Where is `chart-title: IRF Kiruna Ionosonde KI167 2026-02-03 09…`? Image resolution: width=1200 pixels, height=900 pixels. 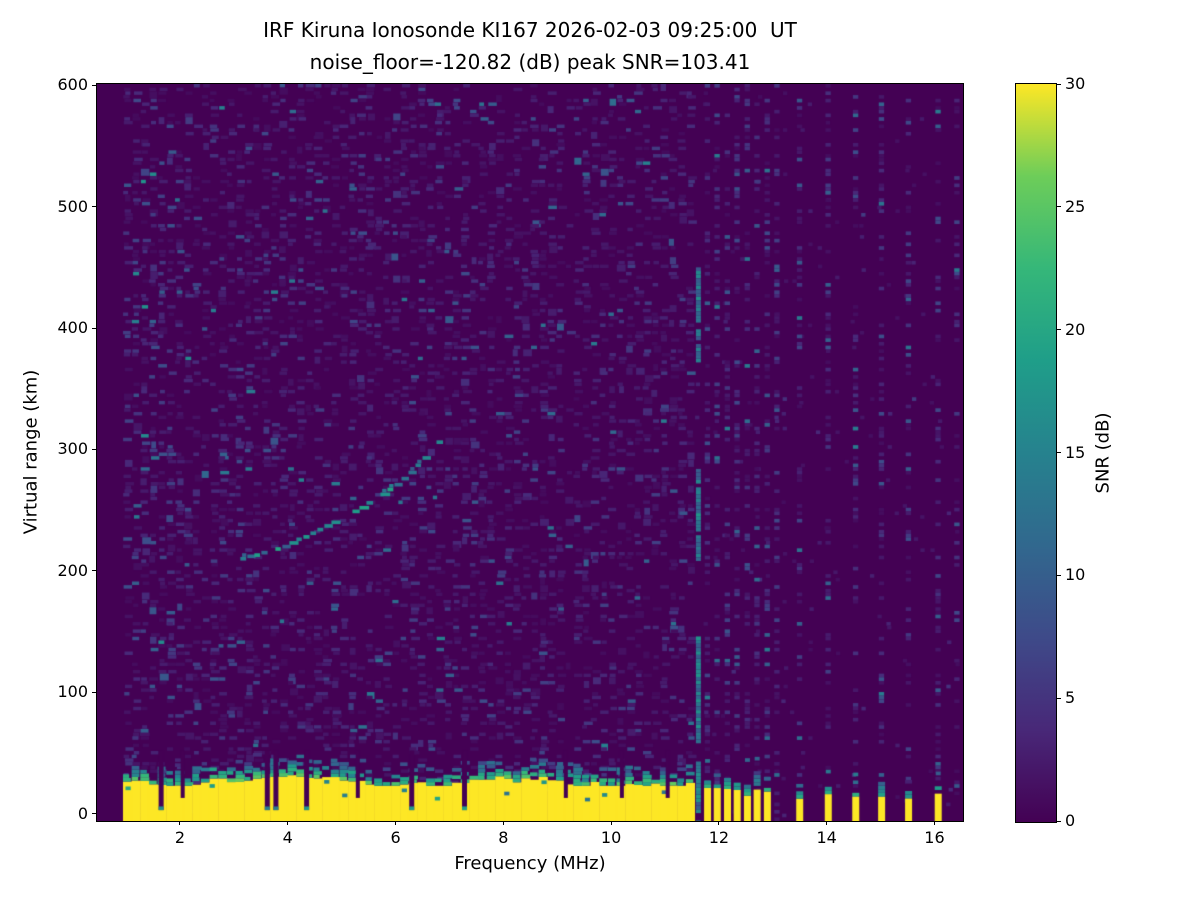 chart-title: IRF Kiruna Ionosonde KI167 2026-02-03 09… is located at coordinates (530, 30).